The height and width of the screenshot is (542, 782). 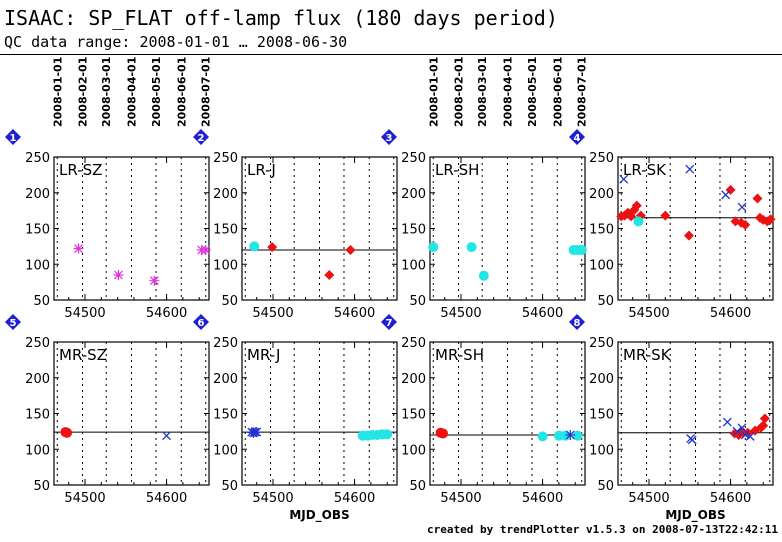 I want to click on panel-number: 7, so click(x=389, y=323).